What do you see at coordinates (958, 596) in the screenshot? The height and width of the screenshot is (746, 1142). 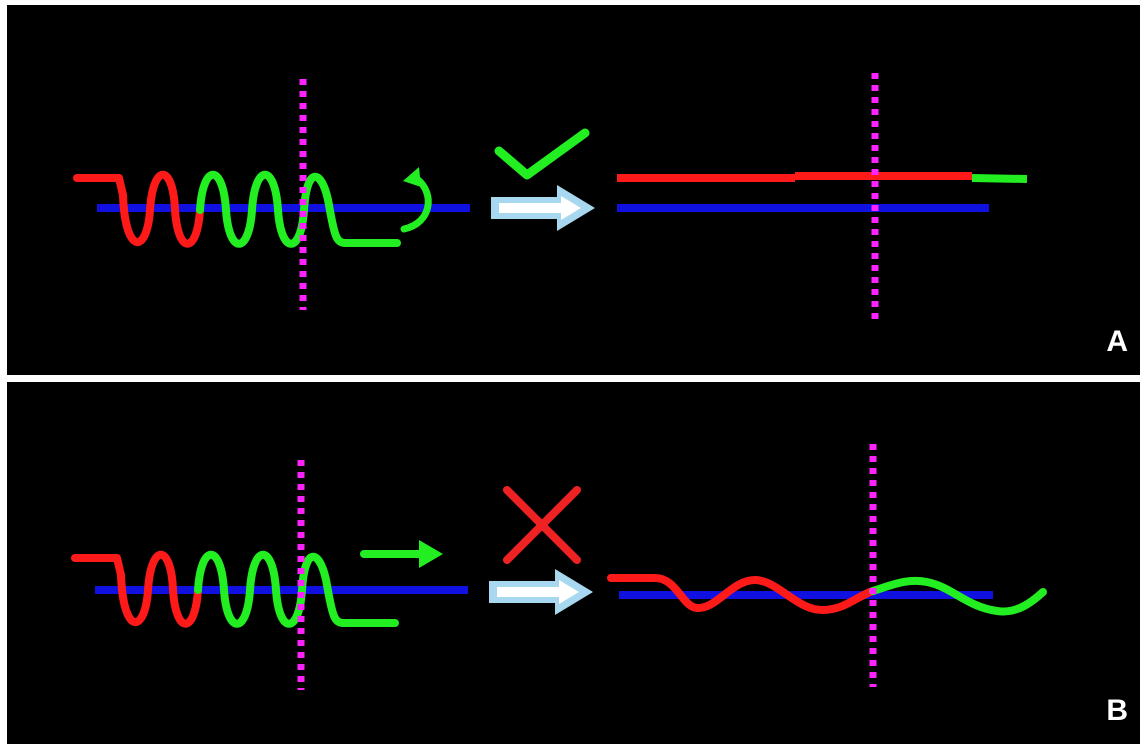 I see `green-strand-wavy` at bounding box center [958, 596].